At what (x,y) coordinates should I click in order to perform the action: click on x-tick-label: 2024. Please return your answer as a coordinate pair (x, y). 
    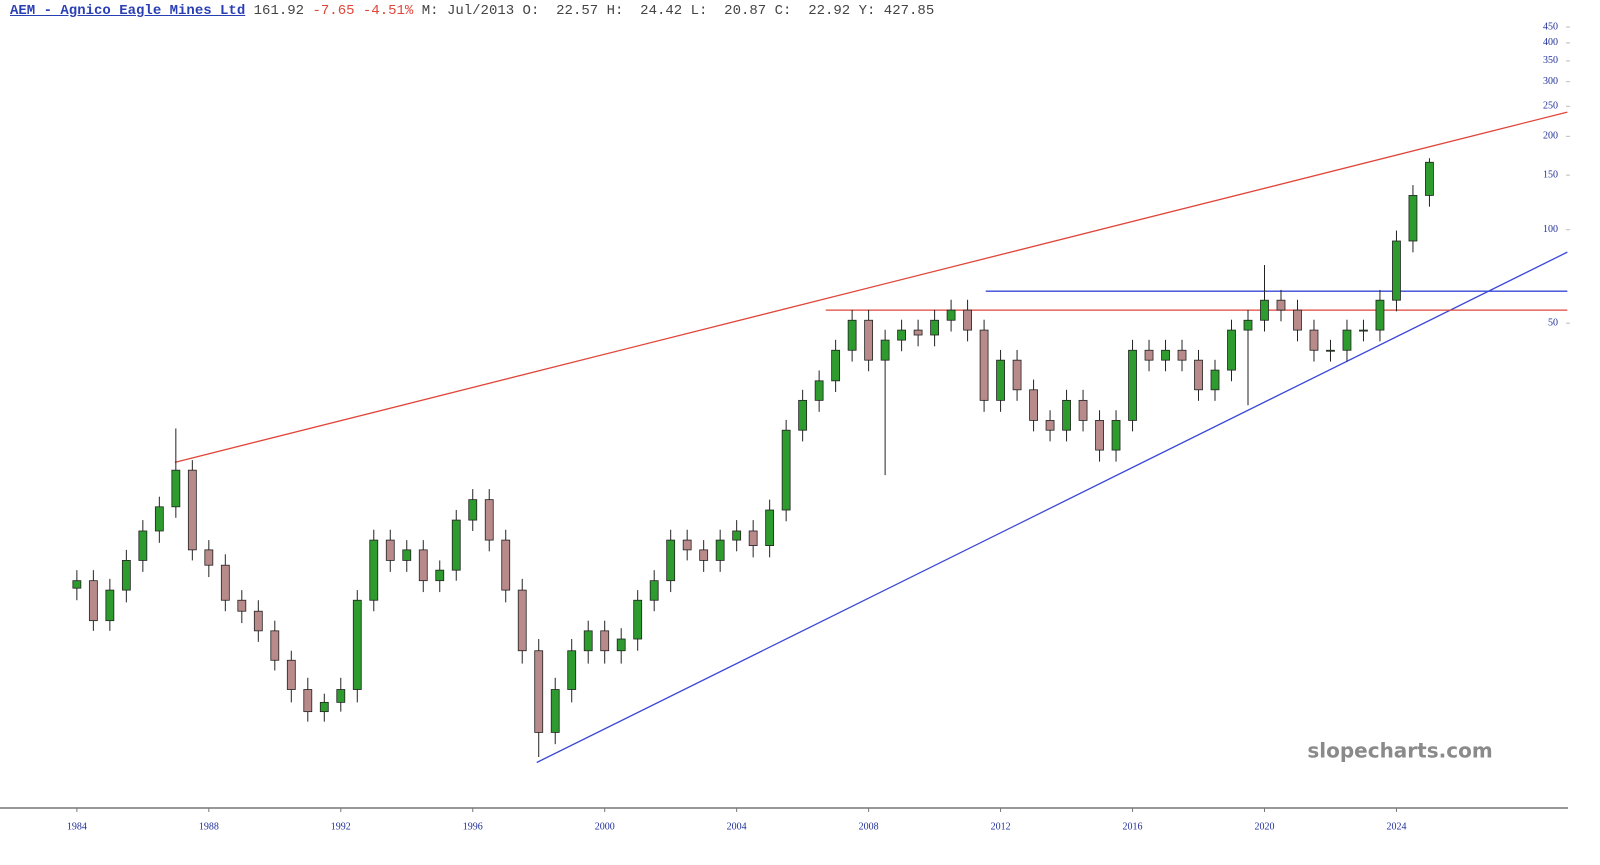
    Looking at the image, I should click on (1396, 826).